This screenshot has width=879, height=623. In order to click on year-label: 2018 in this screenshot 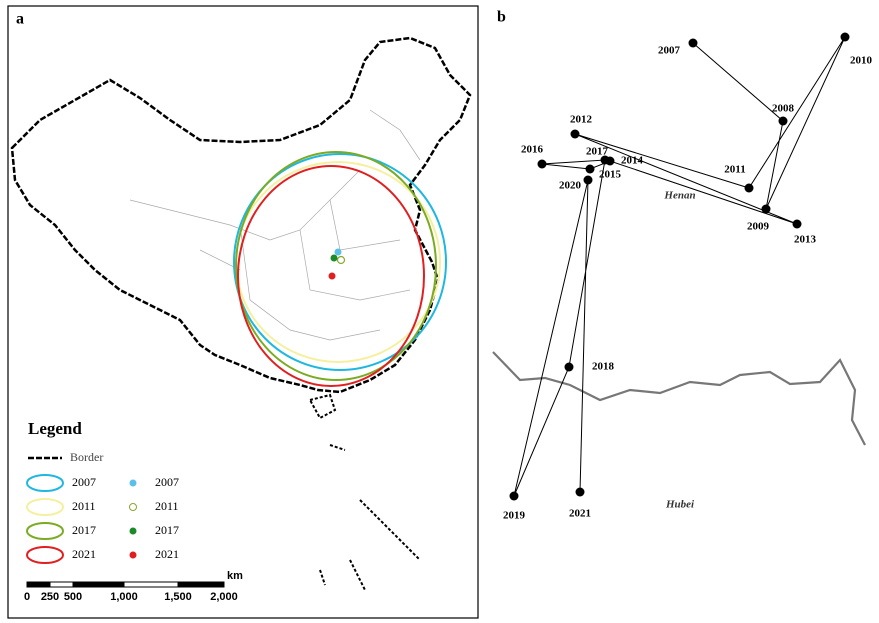, I will do `click(603, 367)`.